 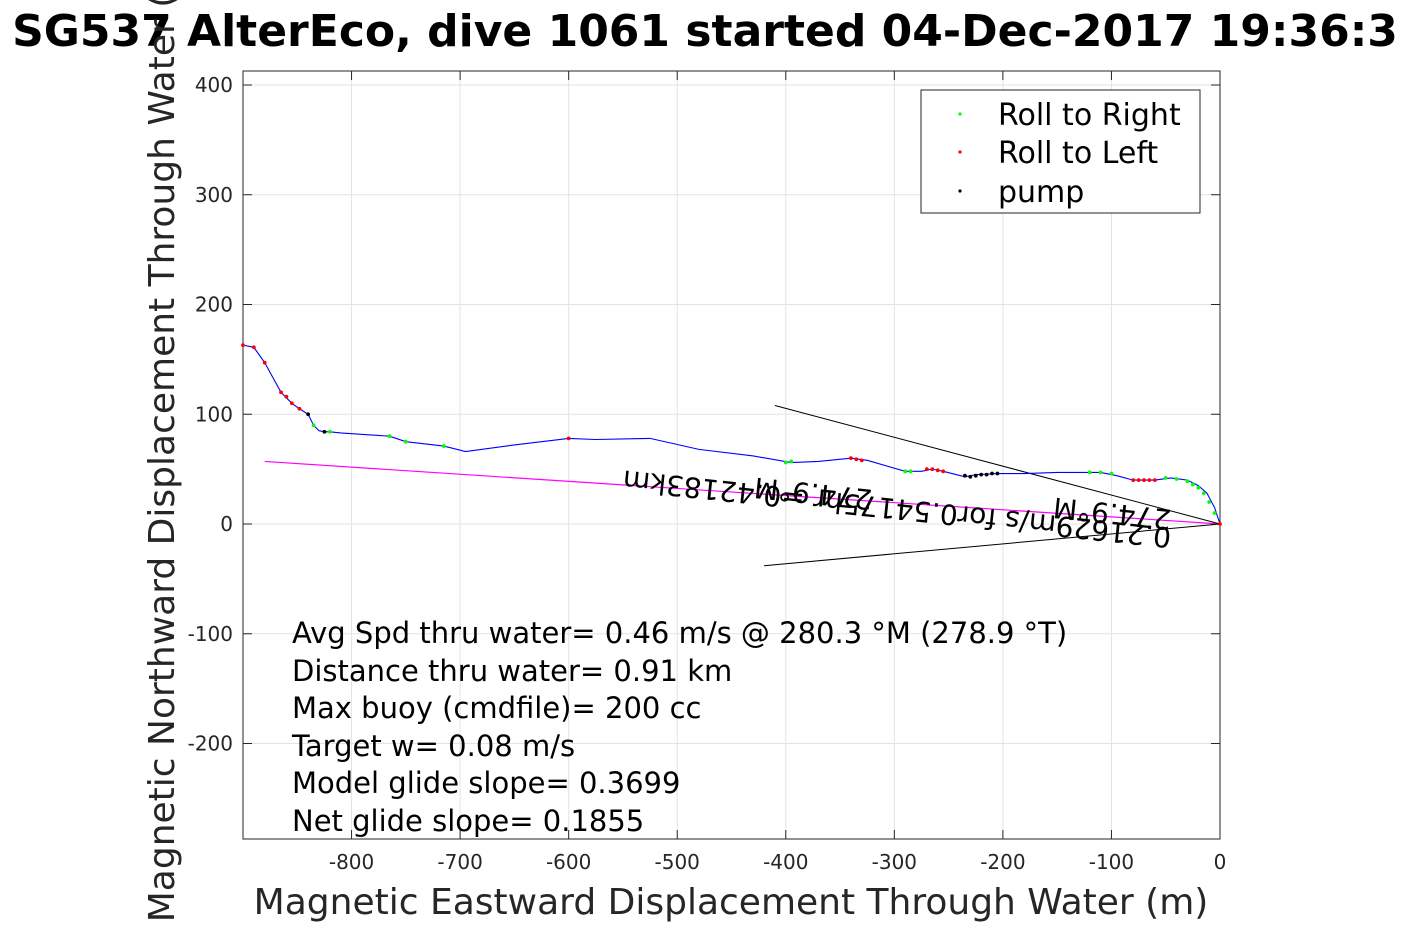 I want to click on y-tick-label: 100, so click(x=214, y=414).